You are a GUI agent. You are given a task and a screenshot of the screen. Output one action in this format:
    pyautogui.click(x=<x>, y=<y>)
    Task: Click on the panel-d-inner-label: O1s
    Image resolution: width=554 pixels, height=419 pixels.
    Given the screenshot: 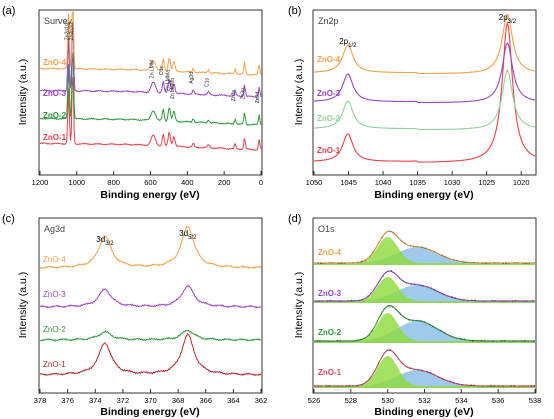 What is the action you would take?
    pyautogui.click(x=326, y=229)
    